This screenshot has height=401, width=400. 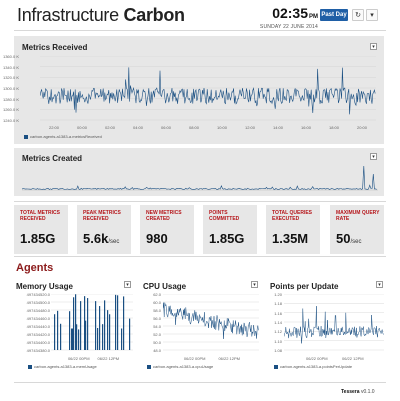 I want to click on x-tick-label: 14:00, so click(x=278, y=127).